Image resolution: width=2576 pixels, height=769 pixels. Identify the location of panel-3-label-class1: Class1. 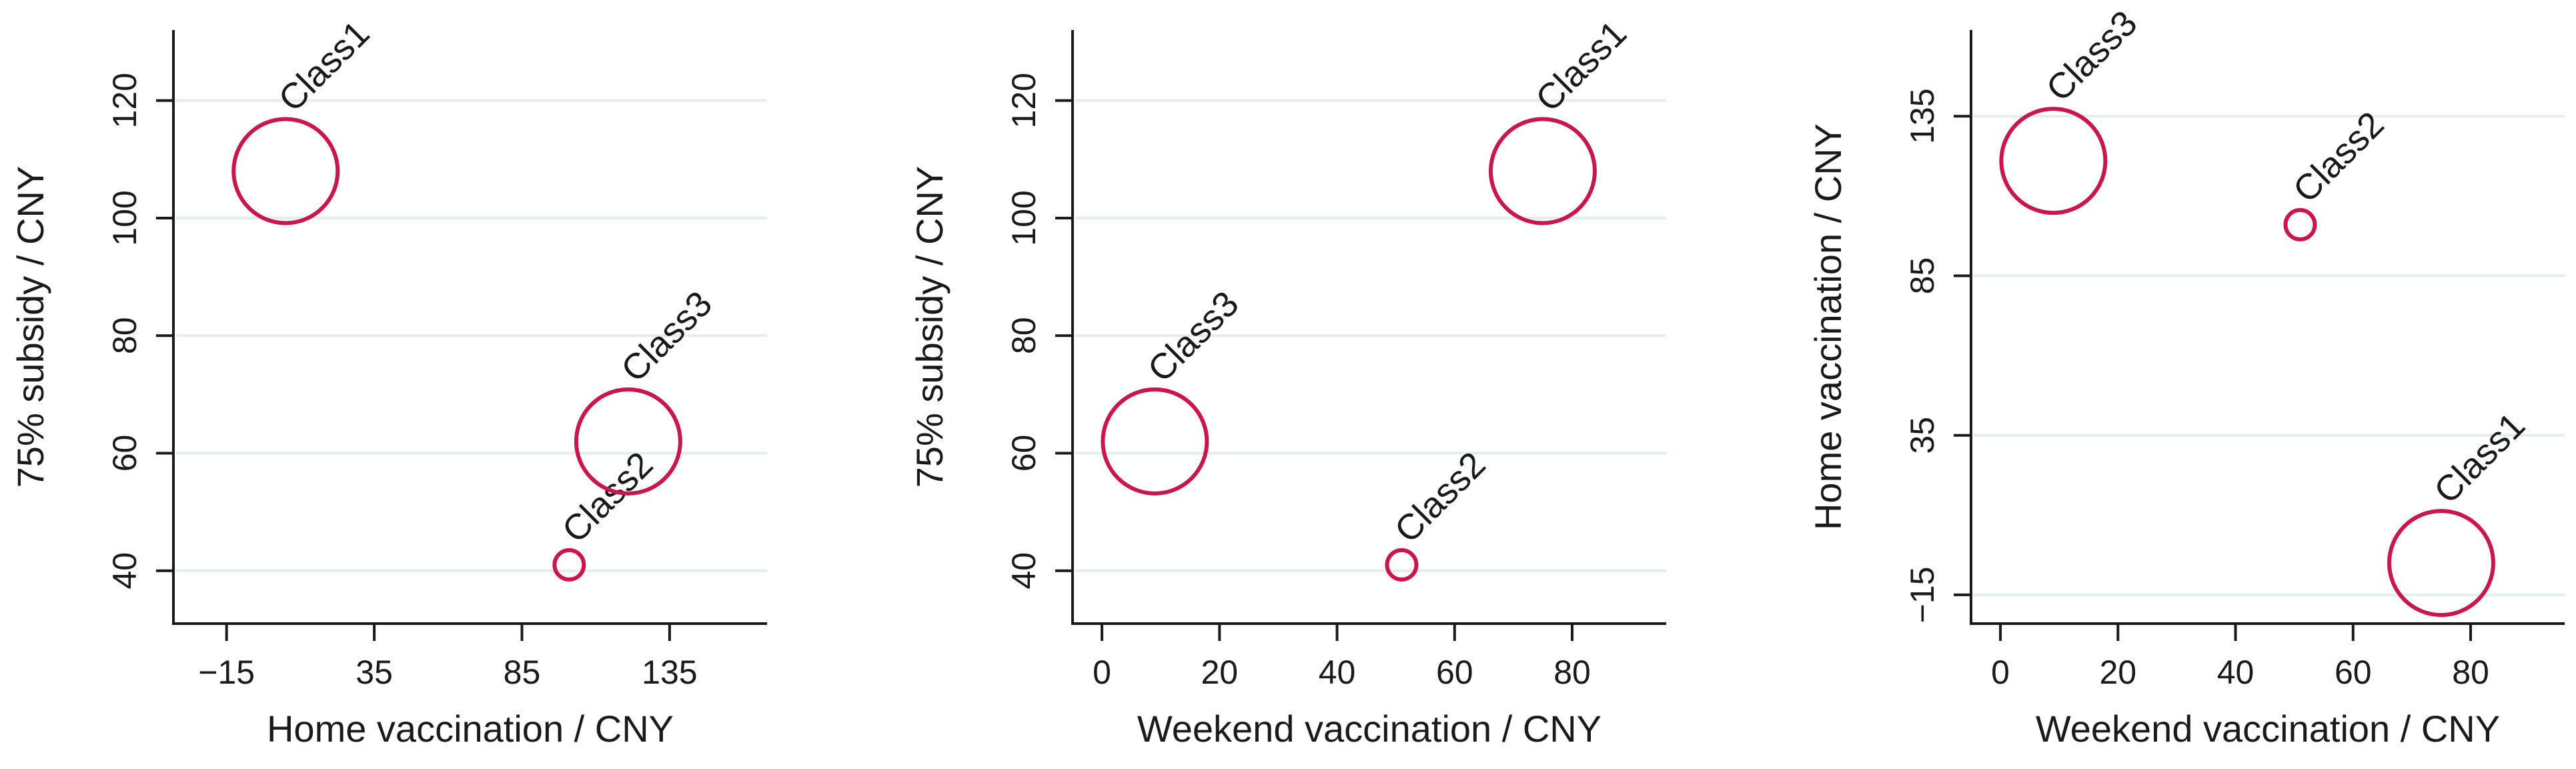
(2480, 458).